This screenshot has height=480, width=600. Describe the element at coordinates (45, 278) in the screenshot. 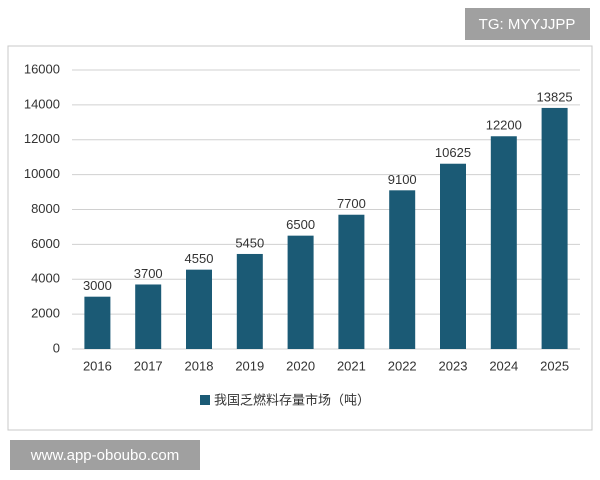

I see `y-tick-label: 4000` at that location.